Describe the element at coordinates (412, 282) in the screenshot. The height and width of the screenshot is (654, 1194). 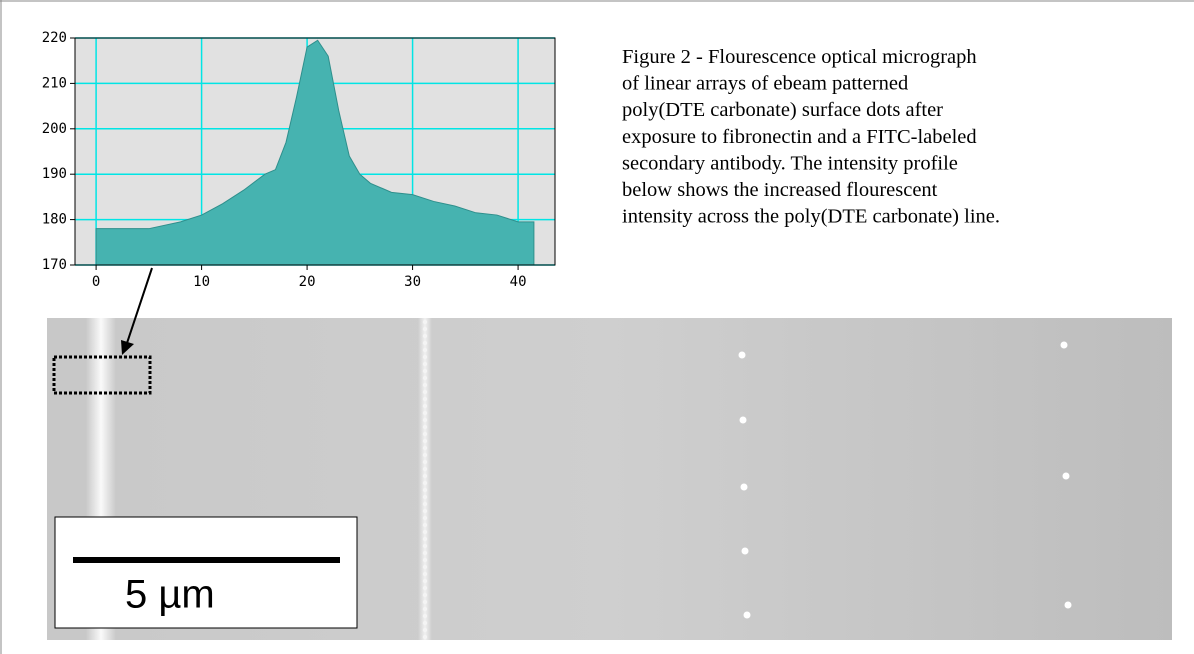
I see `x-tick-label: 30` at that location.